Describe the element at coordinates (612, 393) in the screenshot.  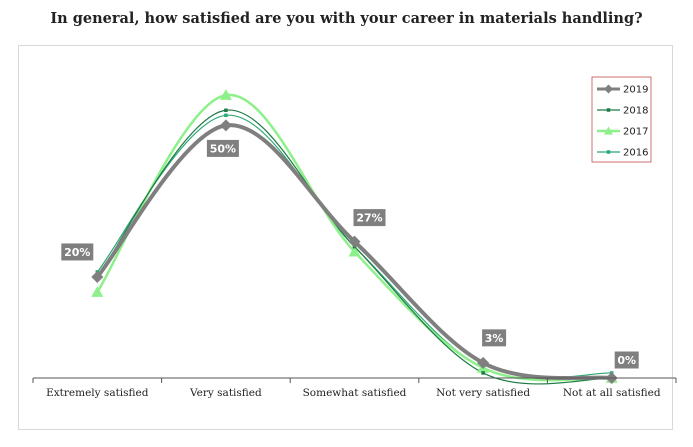
I see `x-tick-label: Not at all satisfied` at that location.